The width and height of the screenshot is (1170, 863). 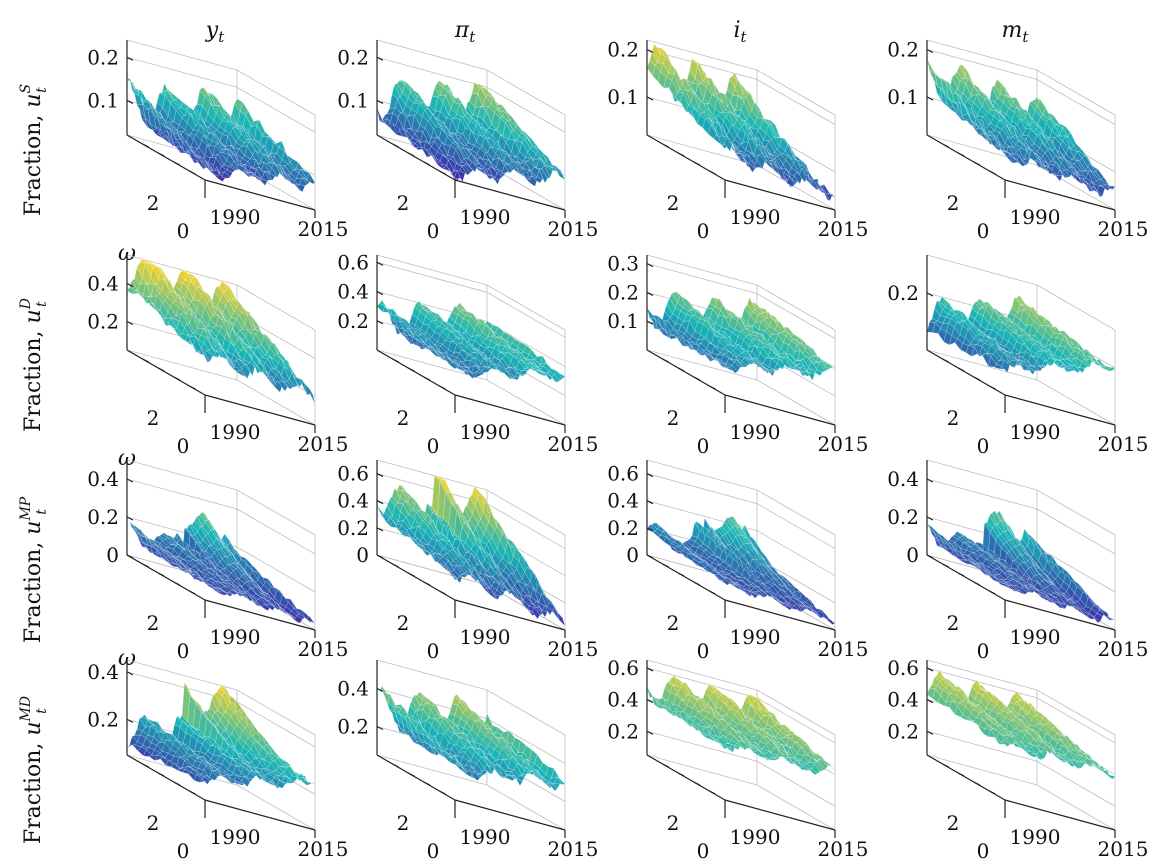 What do you see at coordinates (34, 770) in the screenshot?
I see `row-label-3: Fraction, uMDt` at bounding box center [34, 770].